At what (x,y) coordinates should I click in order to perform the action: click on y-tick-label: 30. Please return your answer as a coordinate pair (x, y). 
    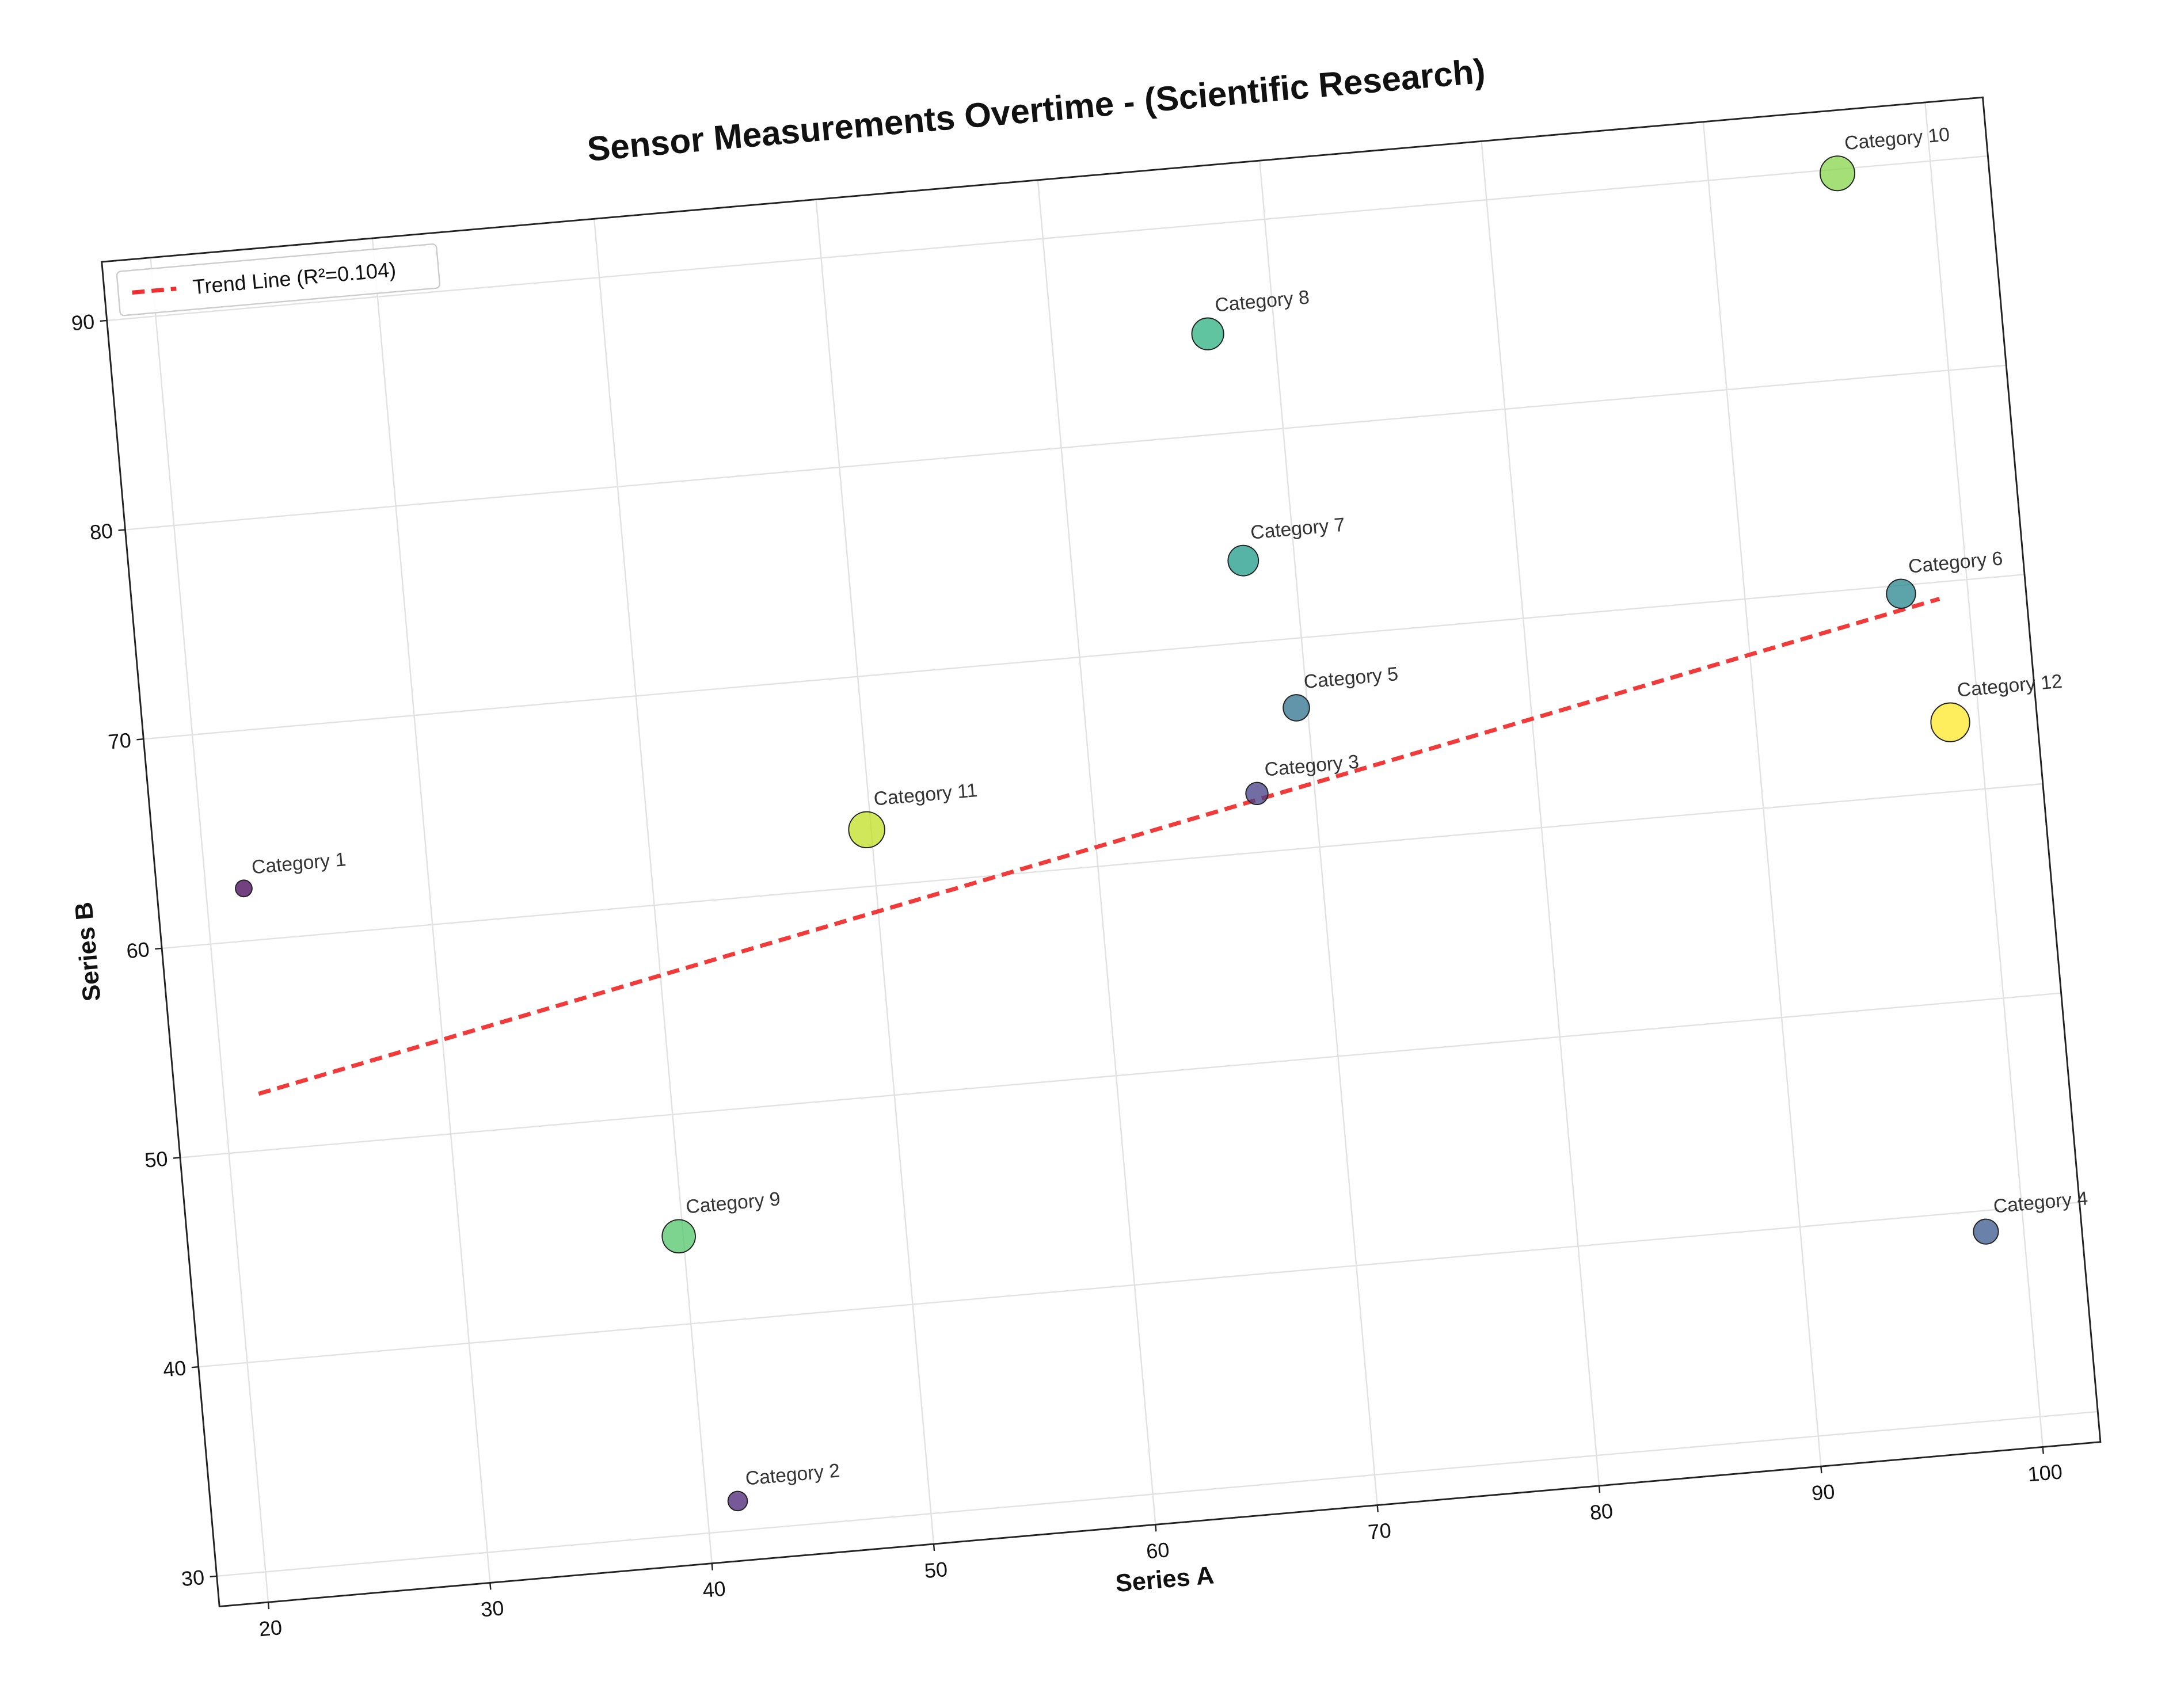
    Looking at the image, I should click on (192, 1578).